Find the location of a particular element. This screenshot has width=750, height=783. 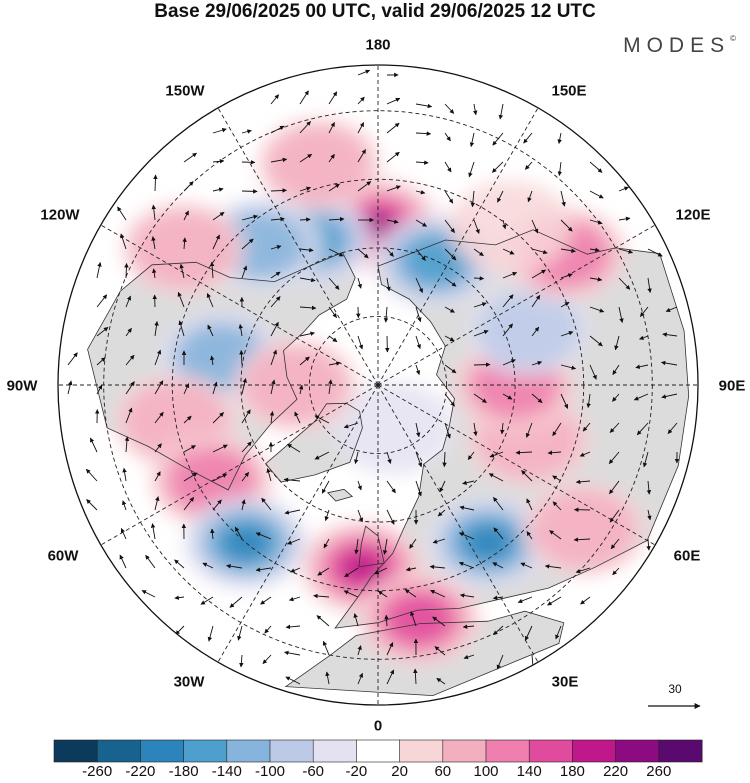

colorbar-label: -220 is located at coordinates (140, 771).